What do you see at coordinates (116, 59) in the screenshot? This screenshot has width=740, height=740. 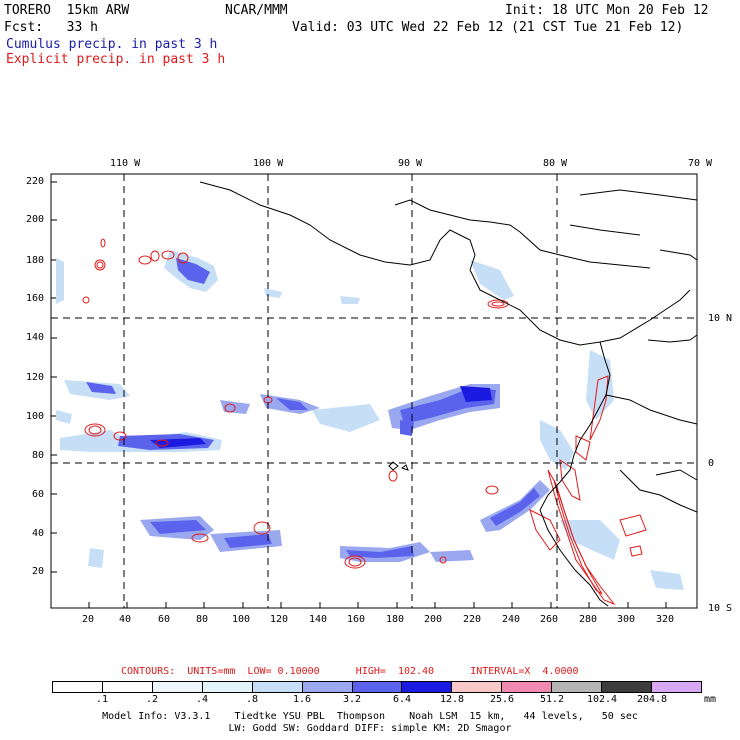 I see `explicit-legend-text: Explicit precip. in past 3 h` at bounding box center [116, 59].